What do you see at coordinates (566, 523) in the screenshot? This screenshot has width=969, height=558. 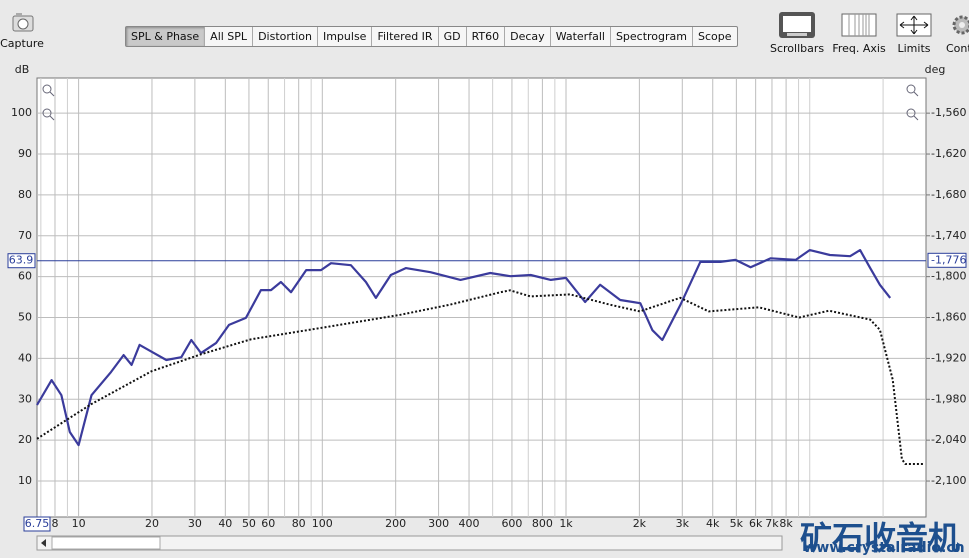 I see `x-tick-label: 1k` at bounding box center [566, 523].